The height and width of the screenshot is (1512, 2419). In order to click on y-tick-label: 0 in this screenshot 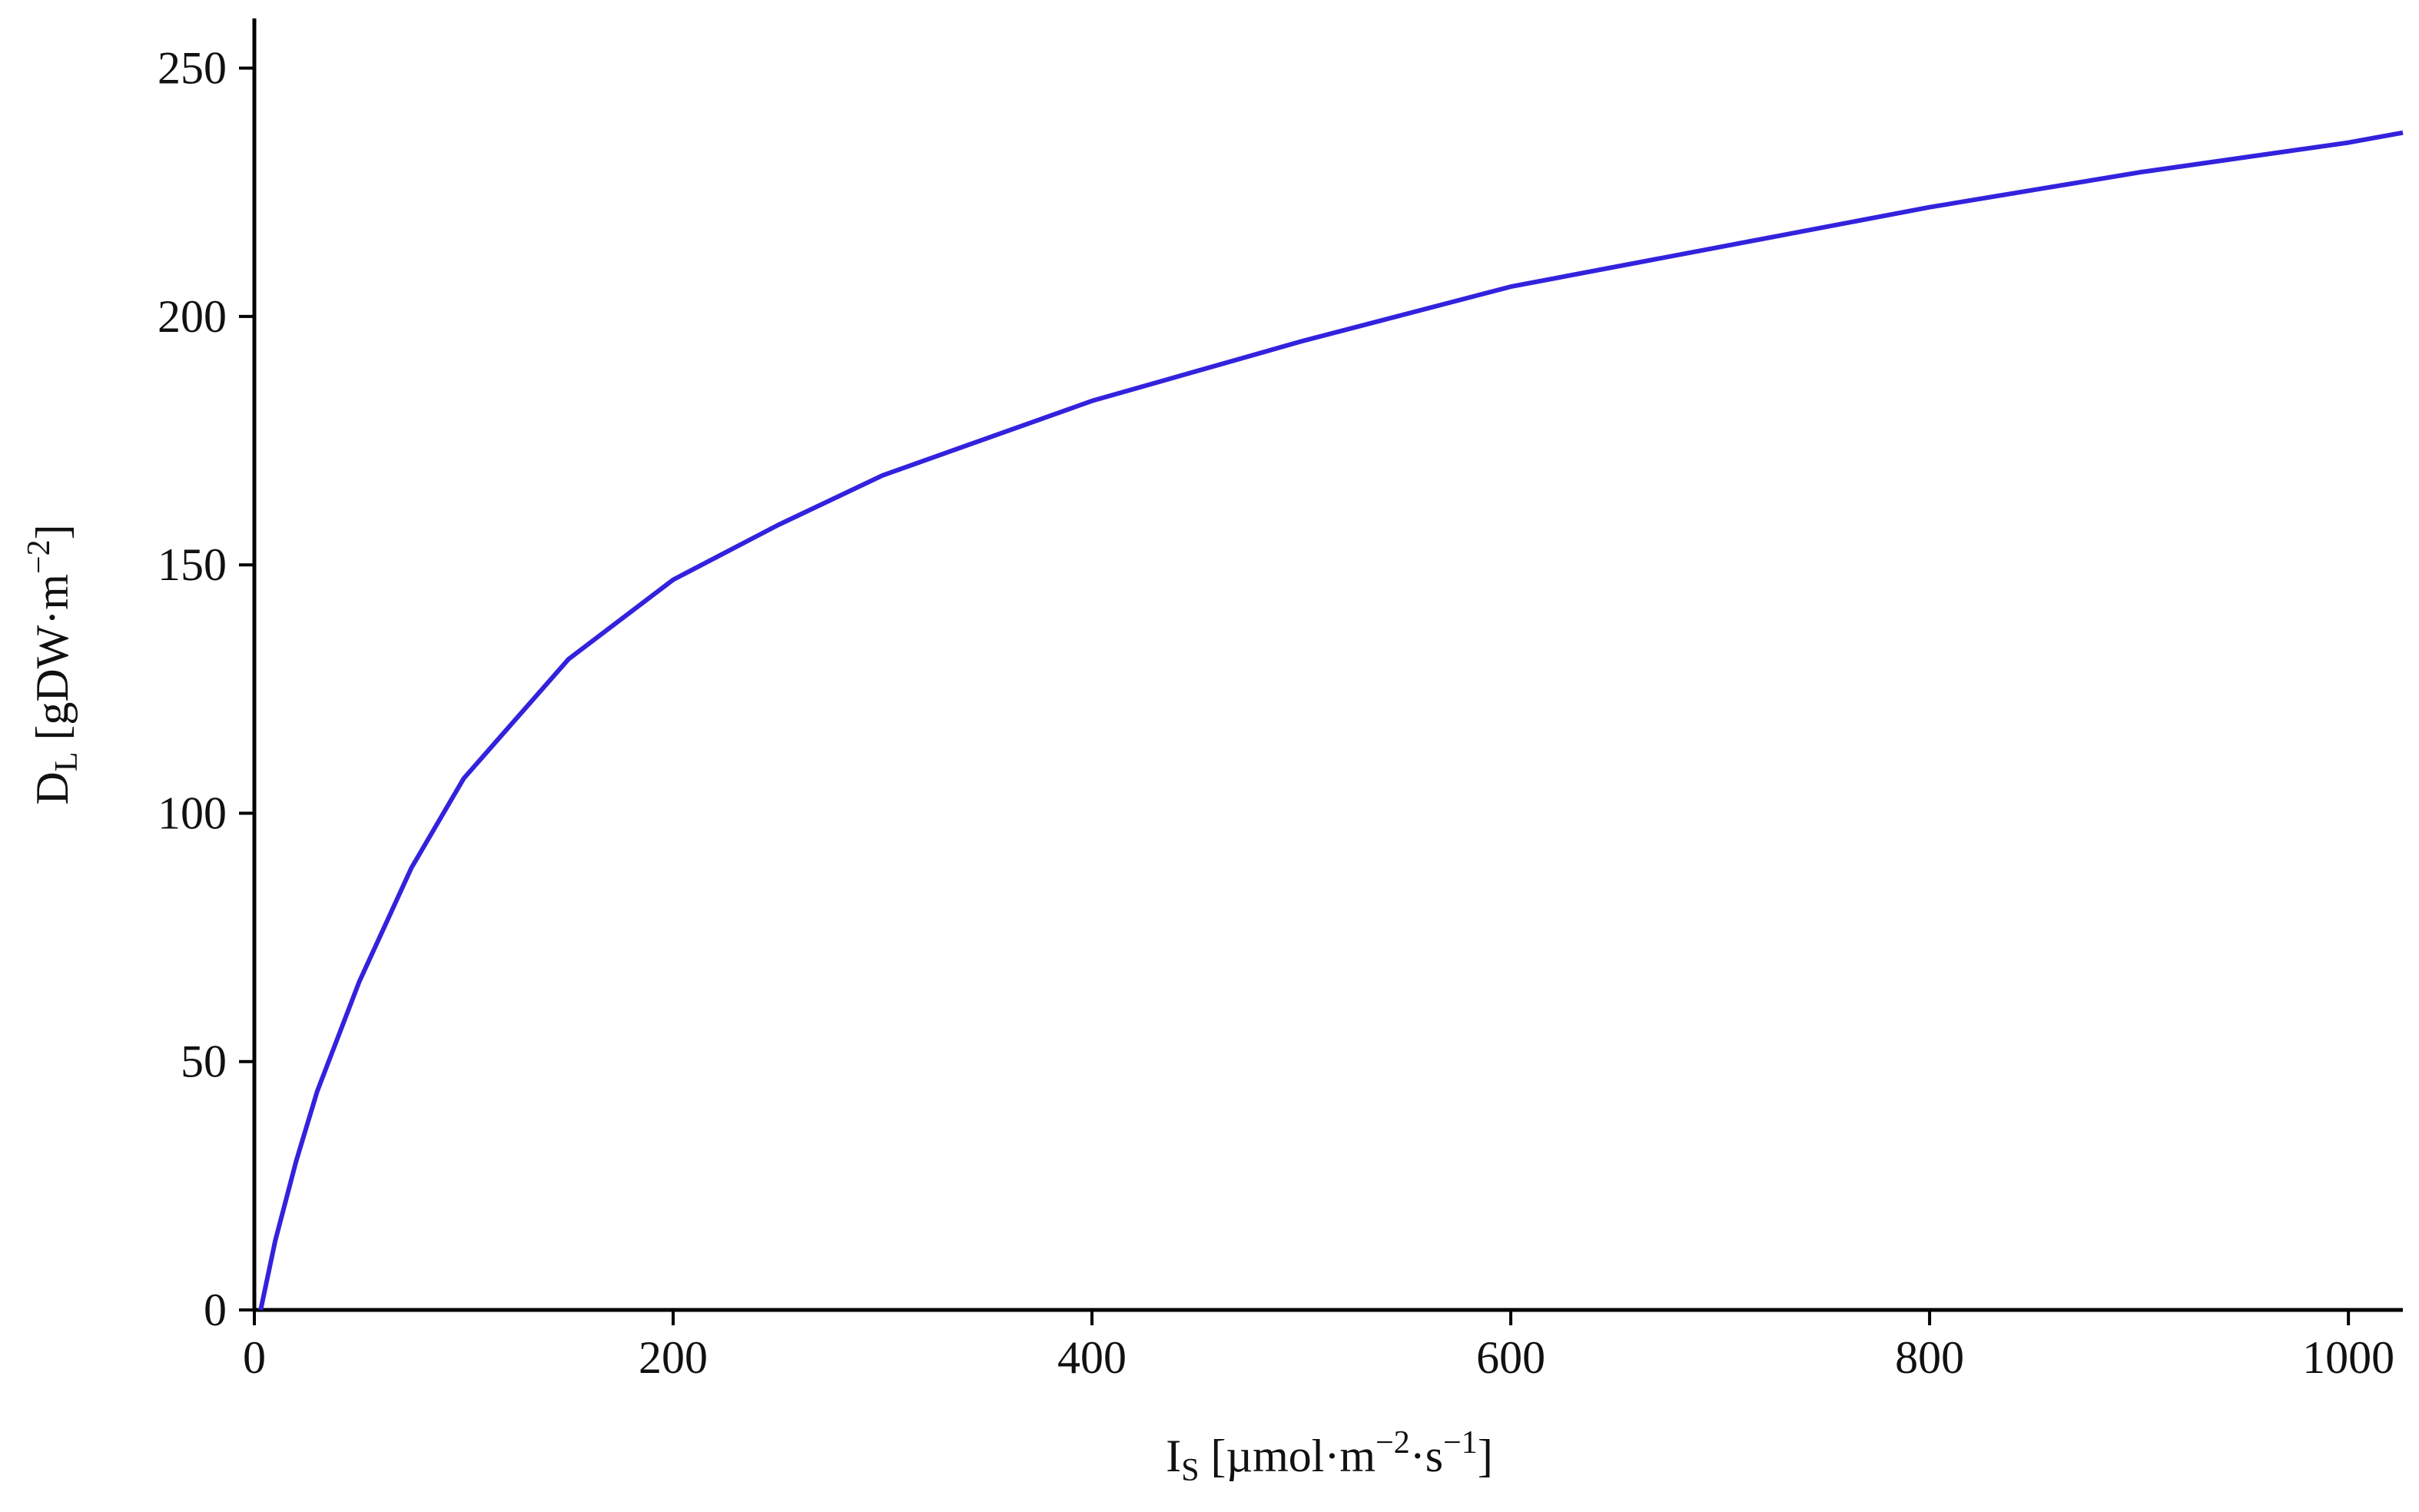, I will do `click(216, 1310)`.